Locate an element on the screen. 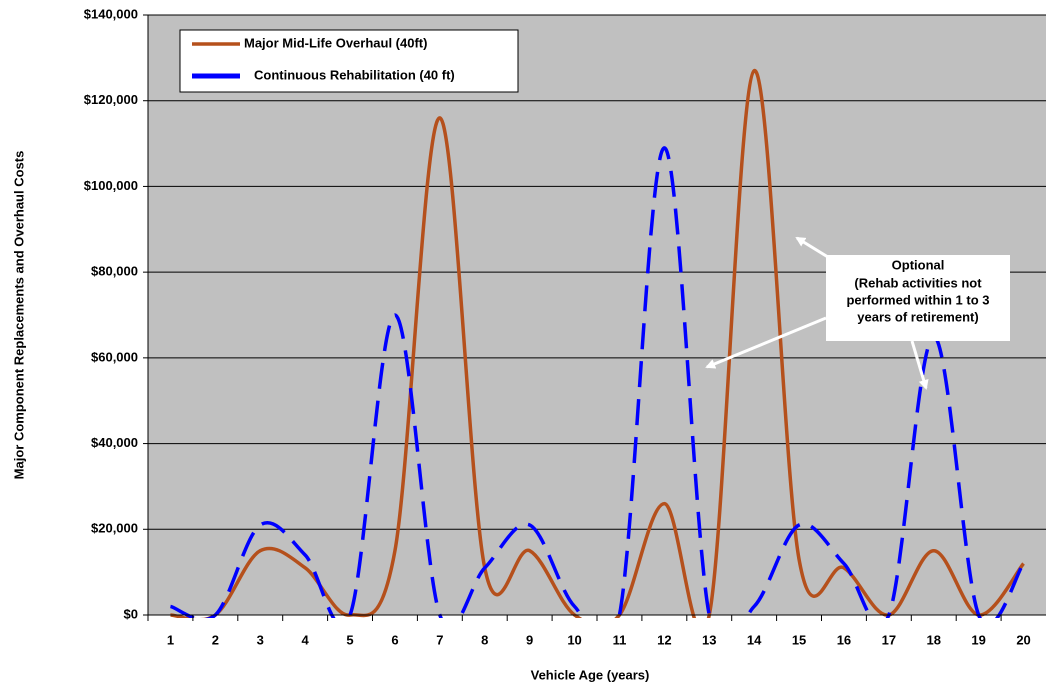  y-tick-label: $60,000 is located at coordinates (114, 356).